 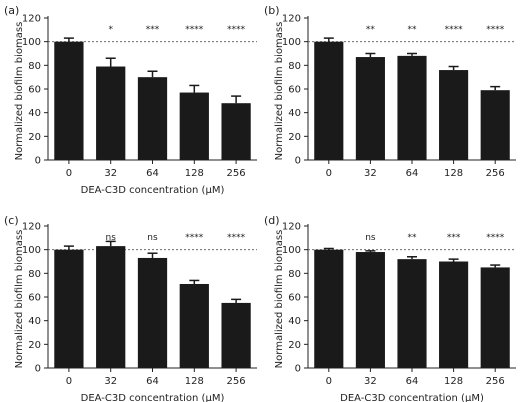 I want to click on significance-label: *, so click(x=110, y=30).